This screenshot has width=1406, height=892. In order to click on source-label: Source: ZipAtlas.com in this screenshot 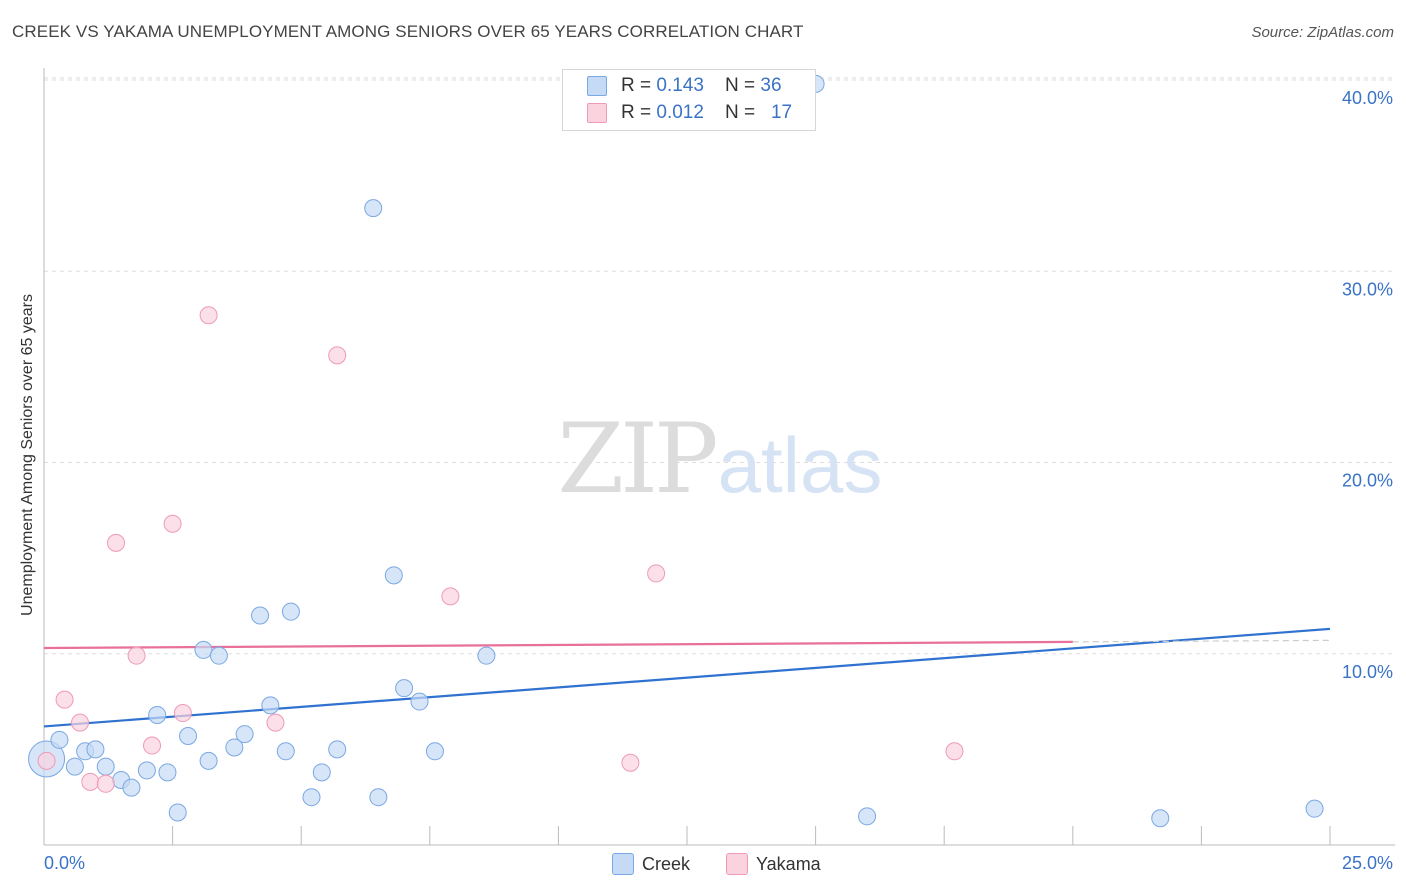, I will do `click(1322, 32)`.